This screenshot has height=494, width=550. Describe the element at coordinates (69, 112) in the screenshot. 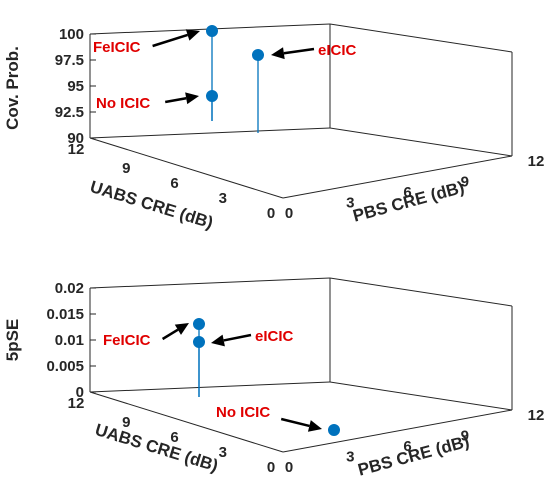

I see `z-tick-label: 92.5` at that location.